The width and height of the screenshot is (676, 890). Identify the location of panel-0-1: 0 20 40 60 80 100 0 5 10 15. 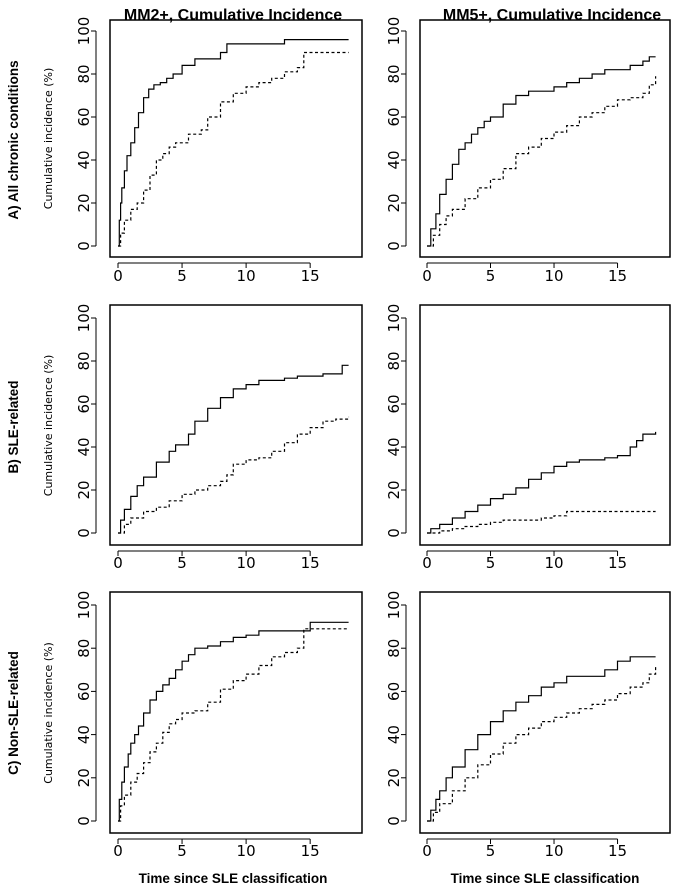
(528, 151).